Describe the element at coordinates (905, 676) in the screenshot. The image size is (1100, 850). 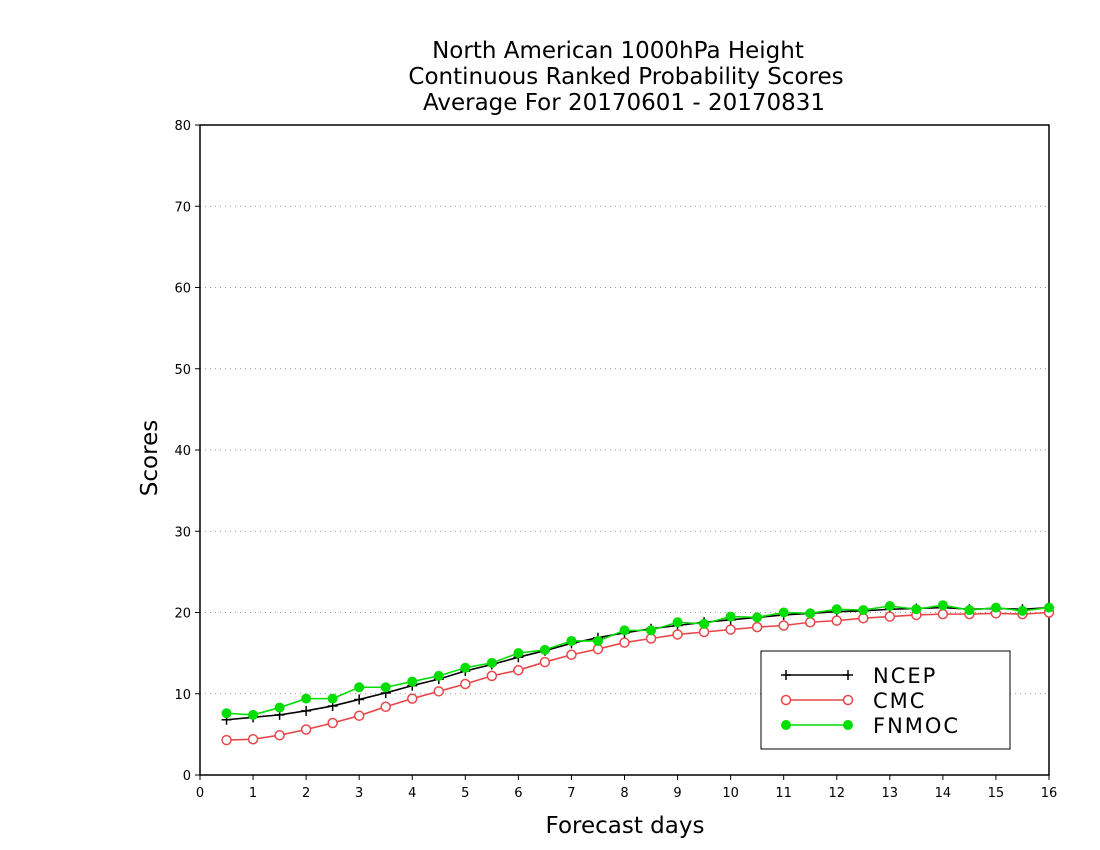
I see `legend-label-ncep: NCEP` at that location.